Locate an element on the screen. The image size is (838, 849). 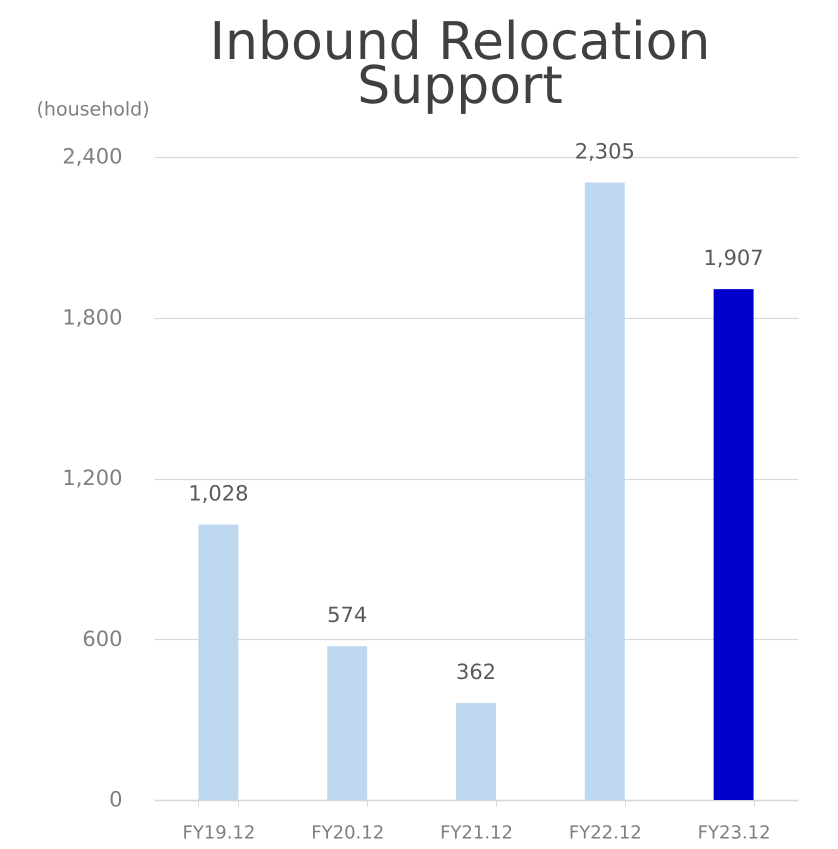
y-tick-label: 600 is located at coordinates (102, 638).